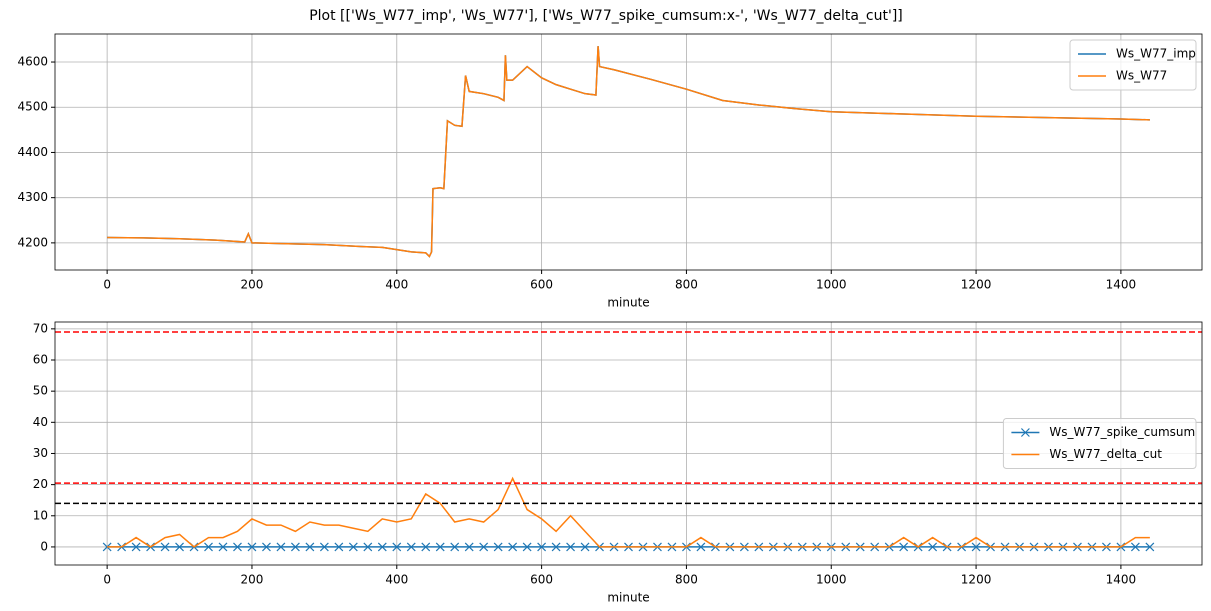 The image size is (1211, 611). What do you see at coordinates (40, 328) in the screenshot?
I see `y-tick-label: 70` at bounding box center [40, 328].